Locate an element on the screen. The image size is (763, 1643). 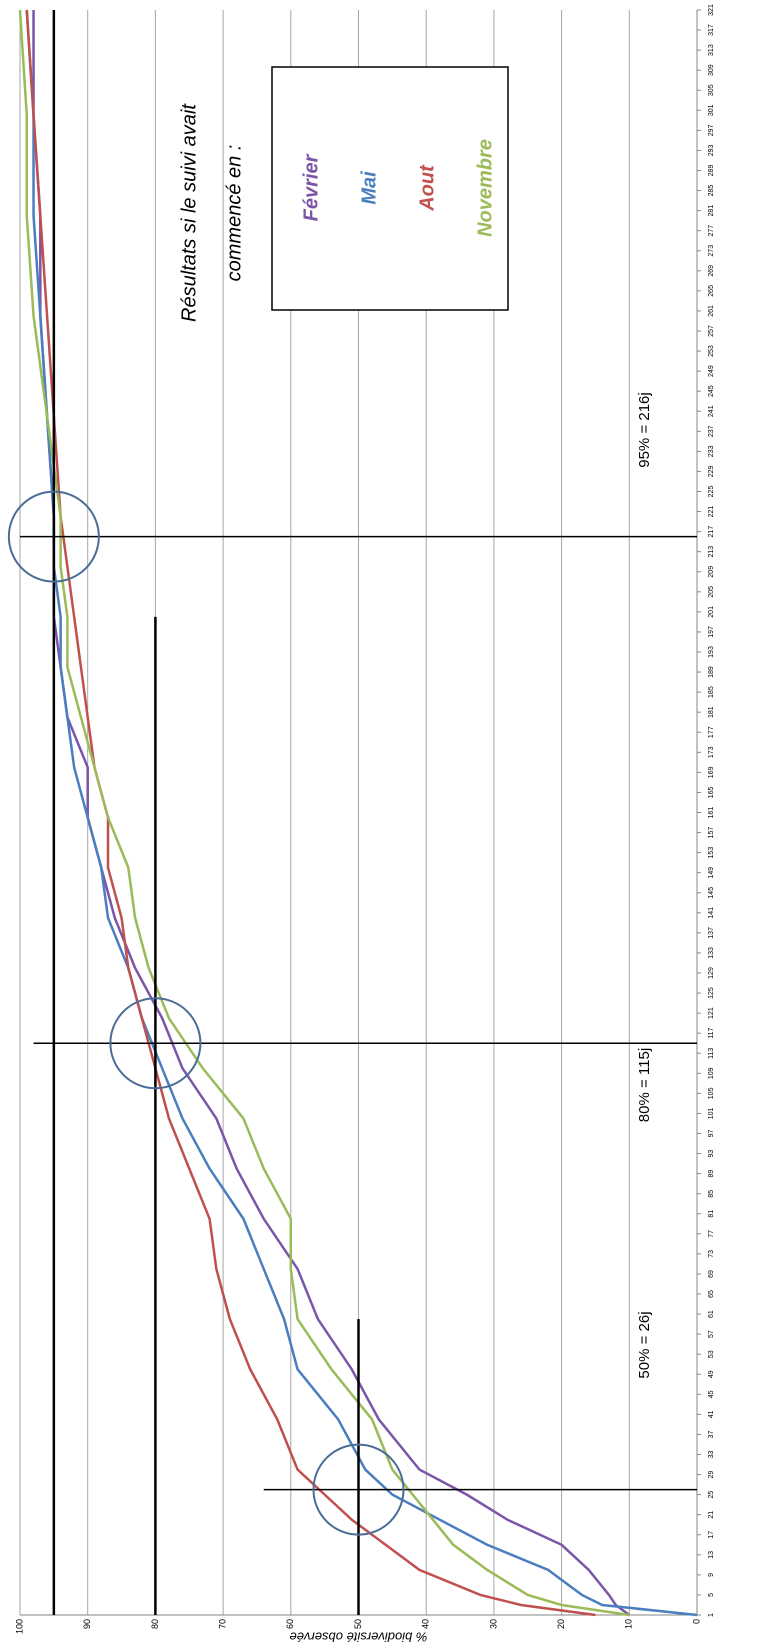
x-tick-label: 141 is located at coordinates (711, 913).